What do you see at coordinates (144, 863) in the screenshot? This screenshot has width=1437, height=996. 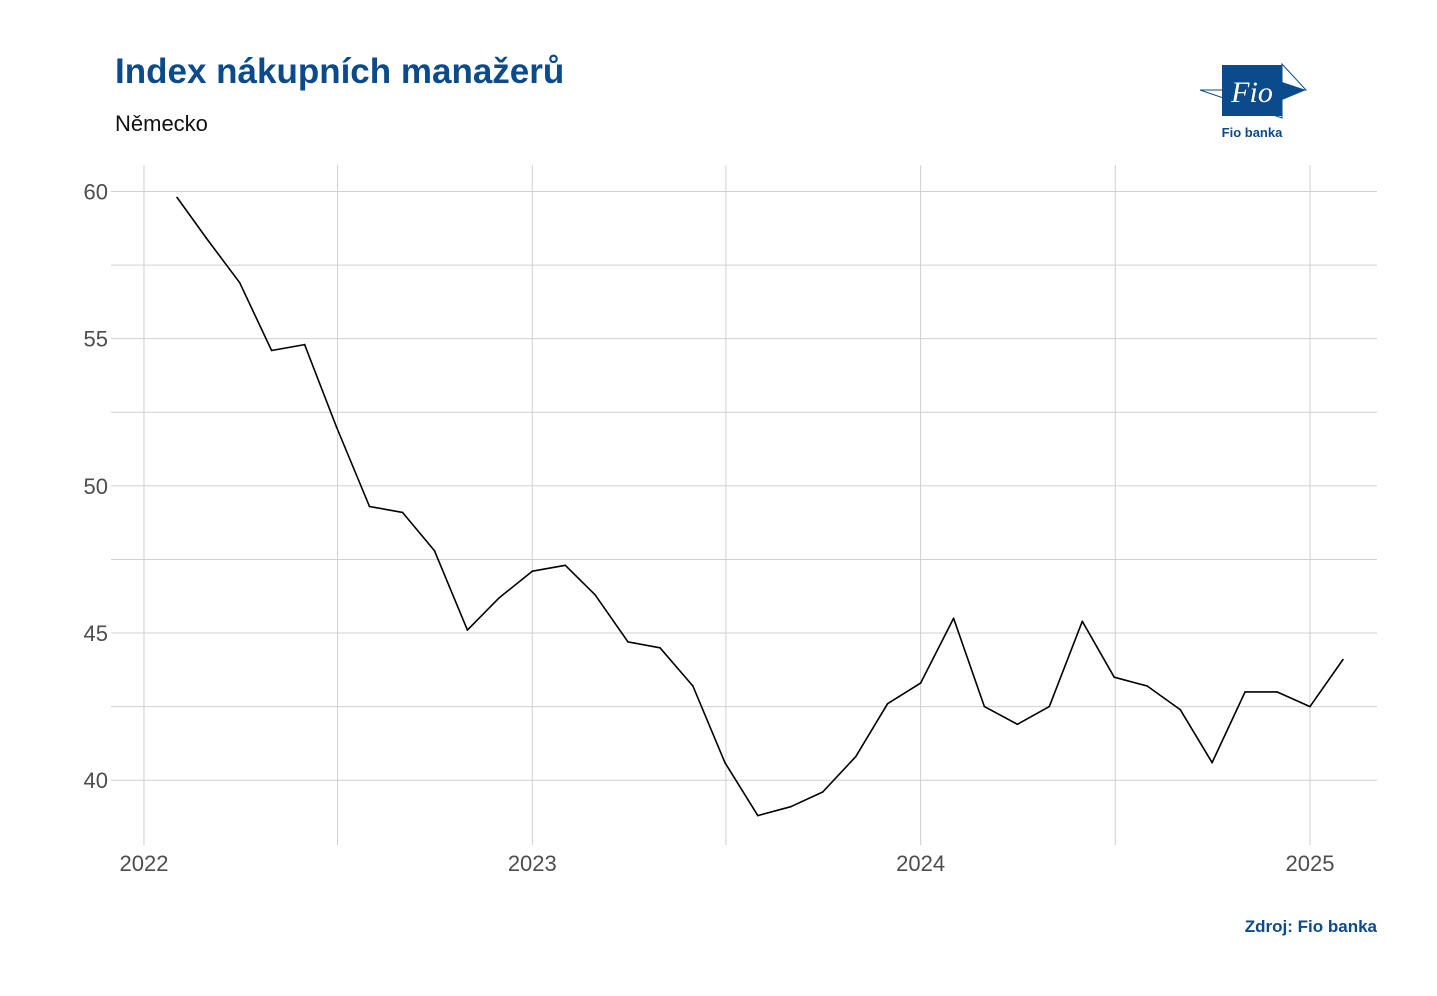 I see `x-tick-label: 2022` at bounding box center [144, 863].